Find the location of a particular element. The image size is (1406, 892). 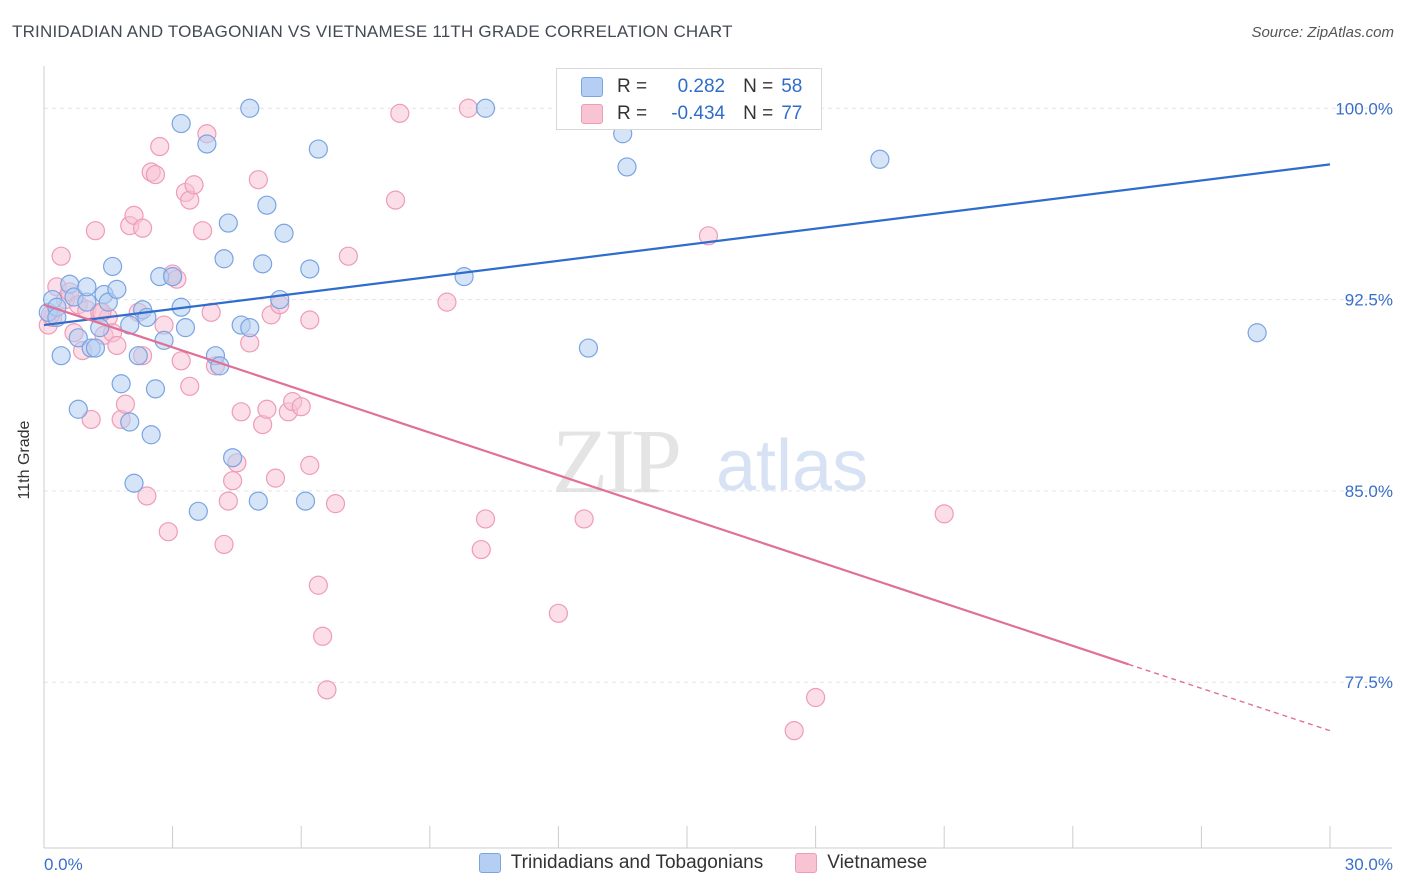

legend-n-label: N = is located at coordinates (758, 86).